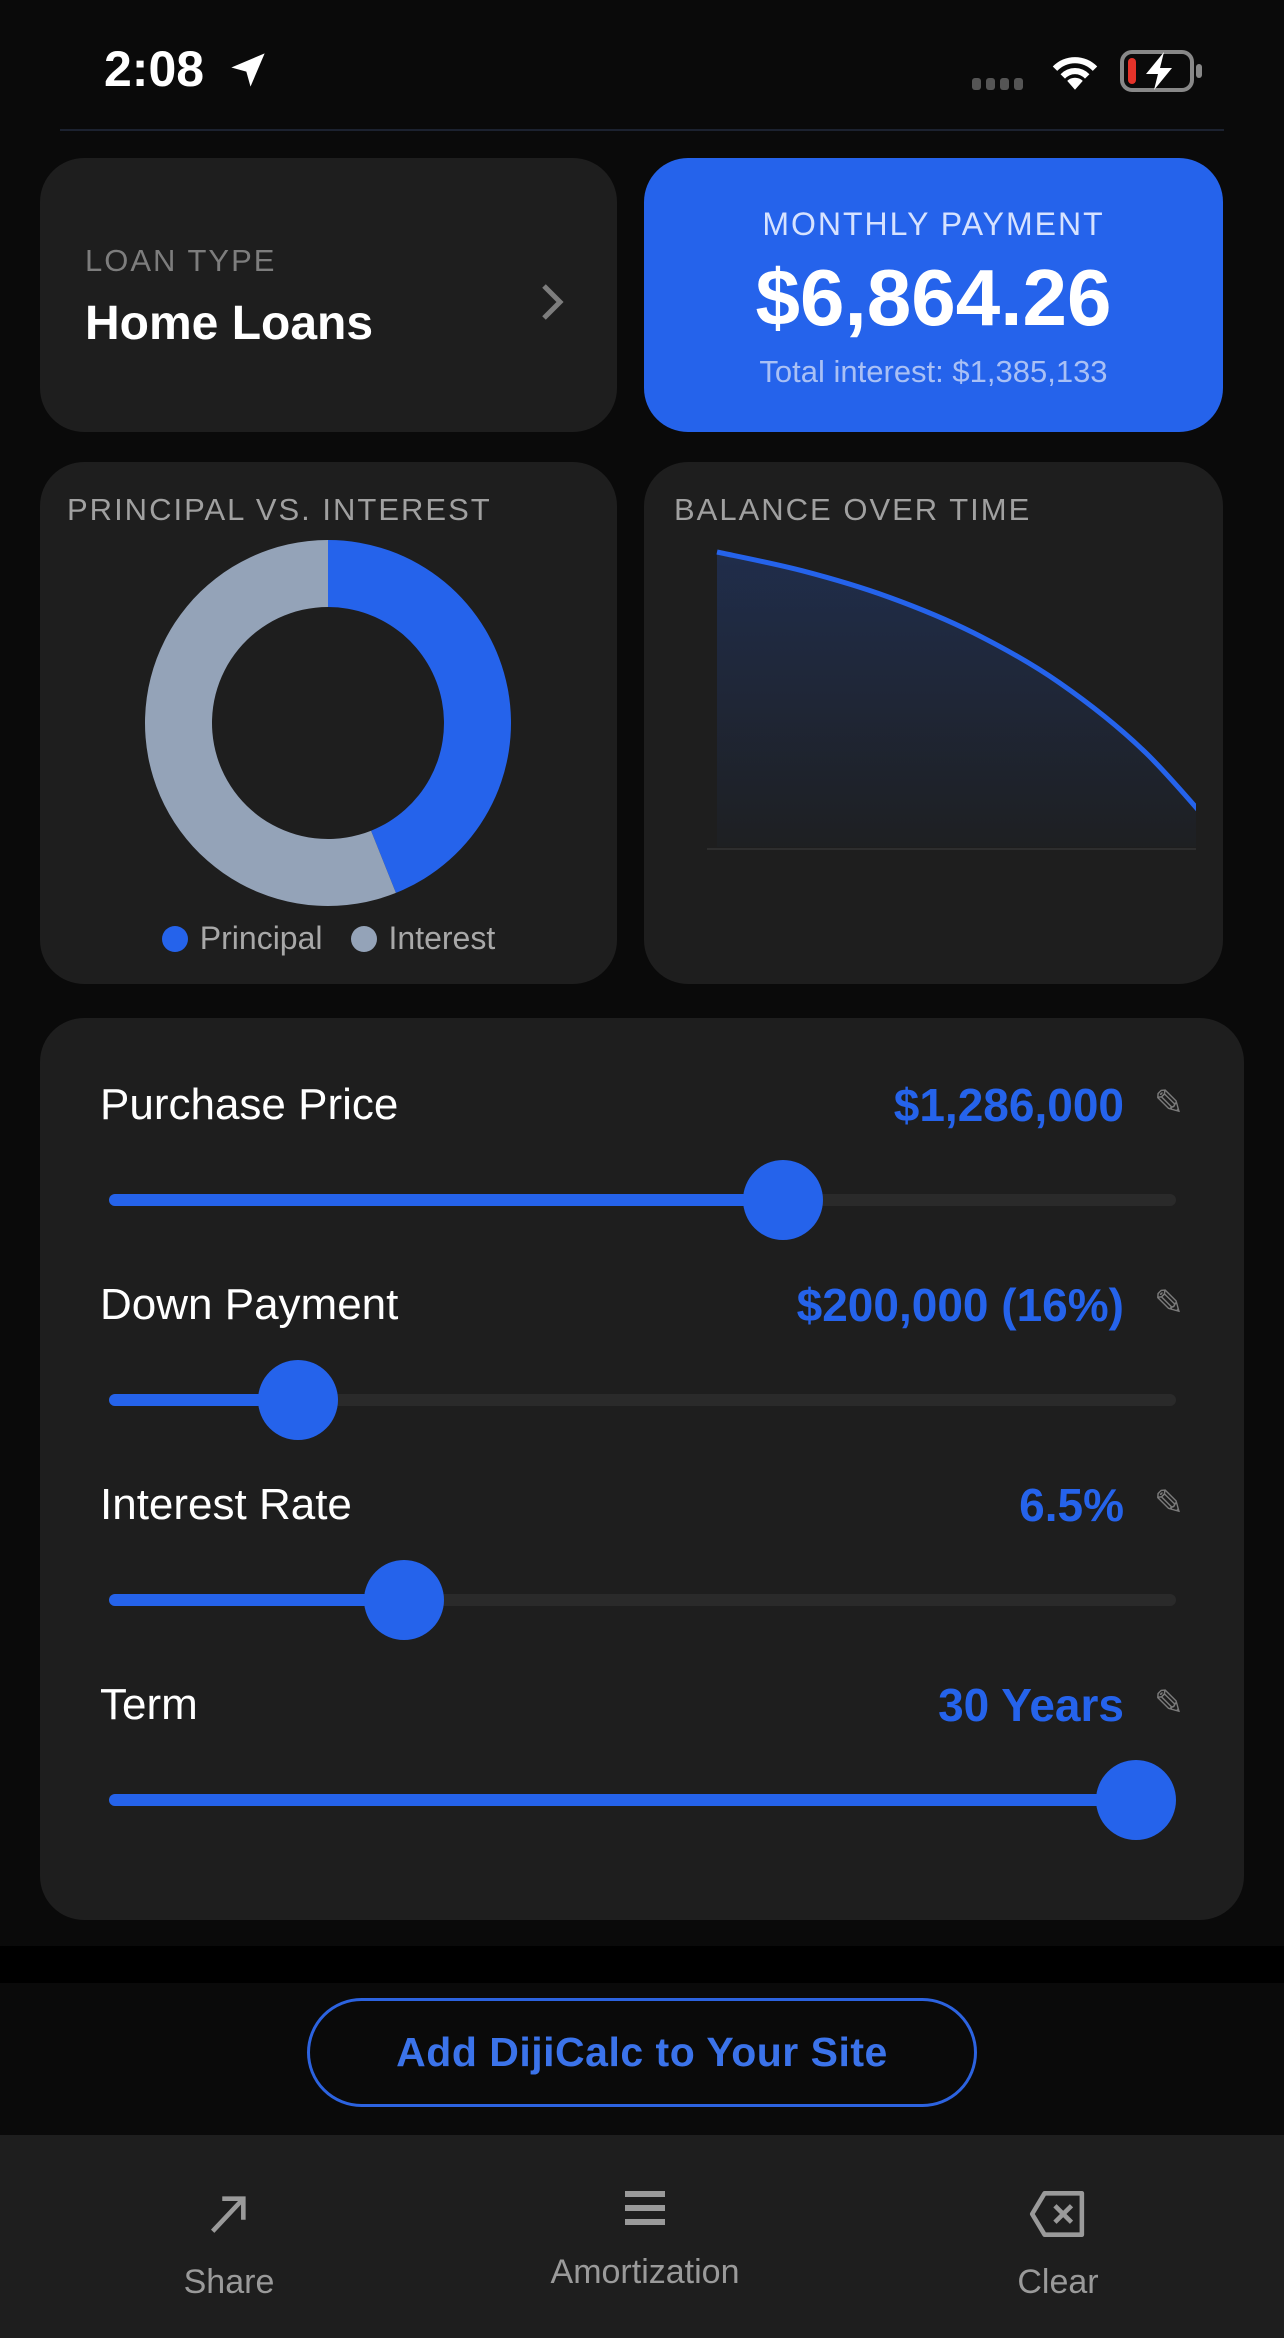 Image resolution: width=1284 pixels, height=2338 pixels. What do you see at coordinates (229, 2282) in the screenshot?
I see `share-label: Share` at bounding box center [229, 2282].